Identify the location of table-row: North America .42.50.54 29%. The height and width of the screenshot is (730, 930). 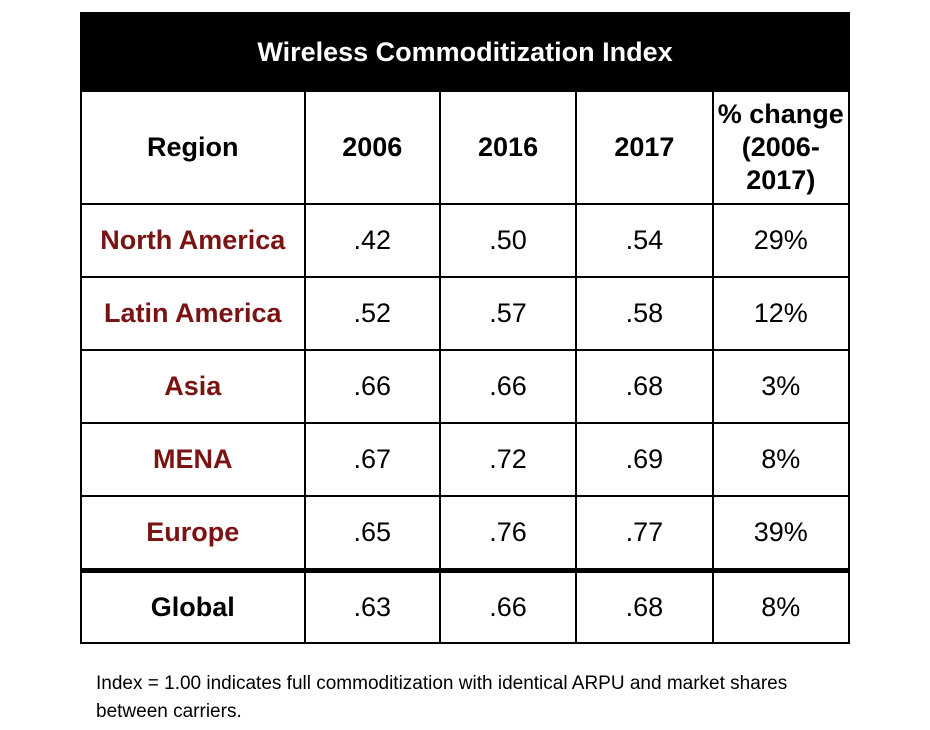
(465, 240).